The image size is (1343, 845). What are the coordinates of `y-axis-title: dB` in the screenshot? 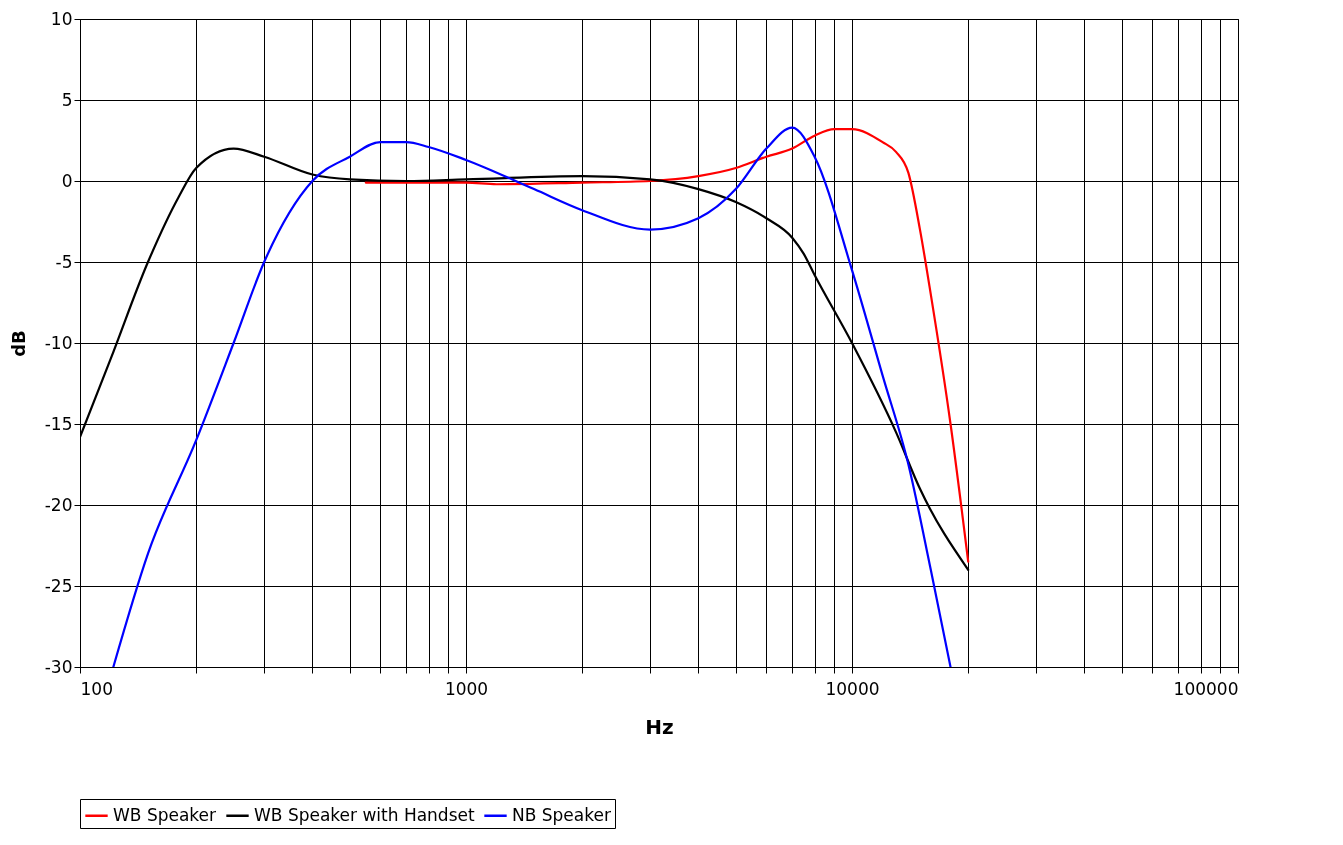 It's located at (18, 343).